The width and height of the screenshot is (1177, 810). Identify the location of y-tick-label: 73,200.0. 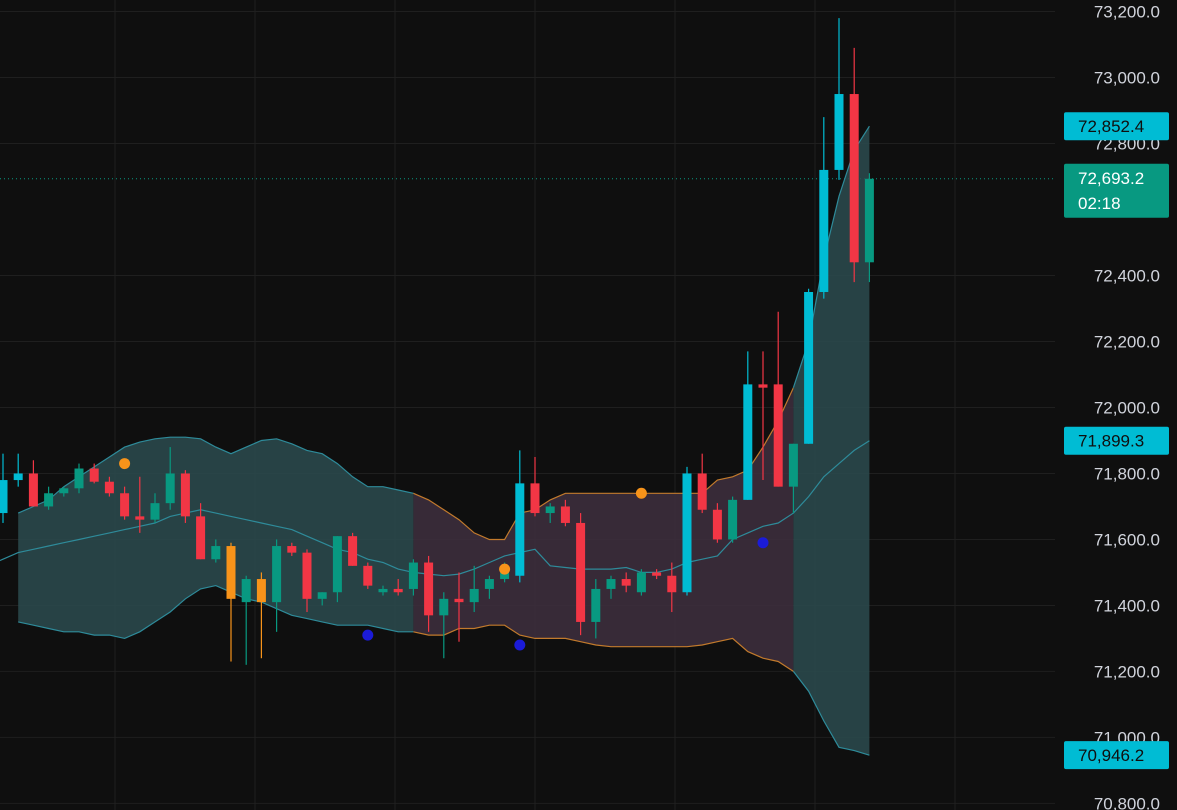
(1127, 12).